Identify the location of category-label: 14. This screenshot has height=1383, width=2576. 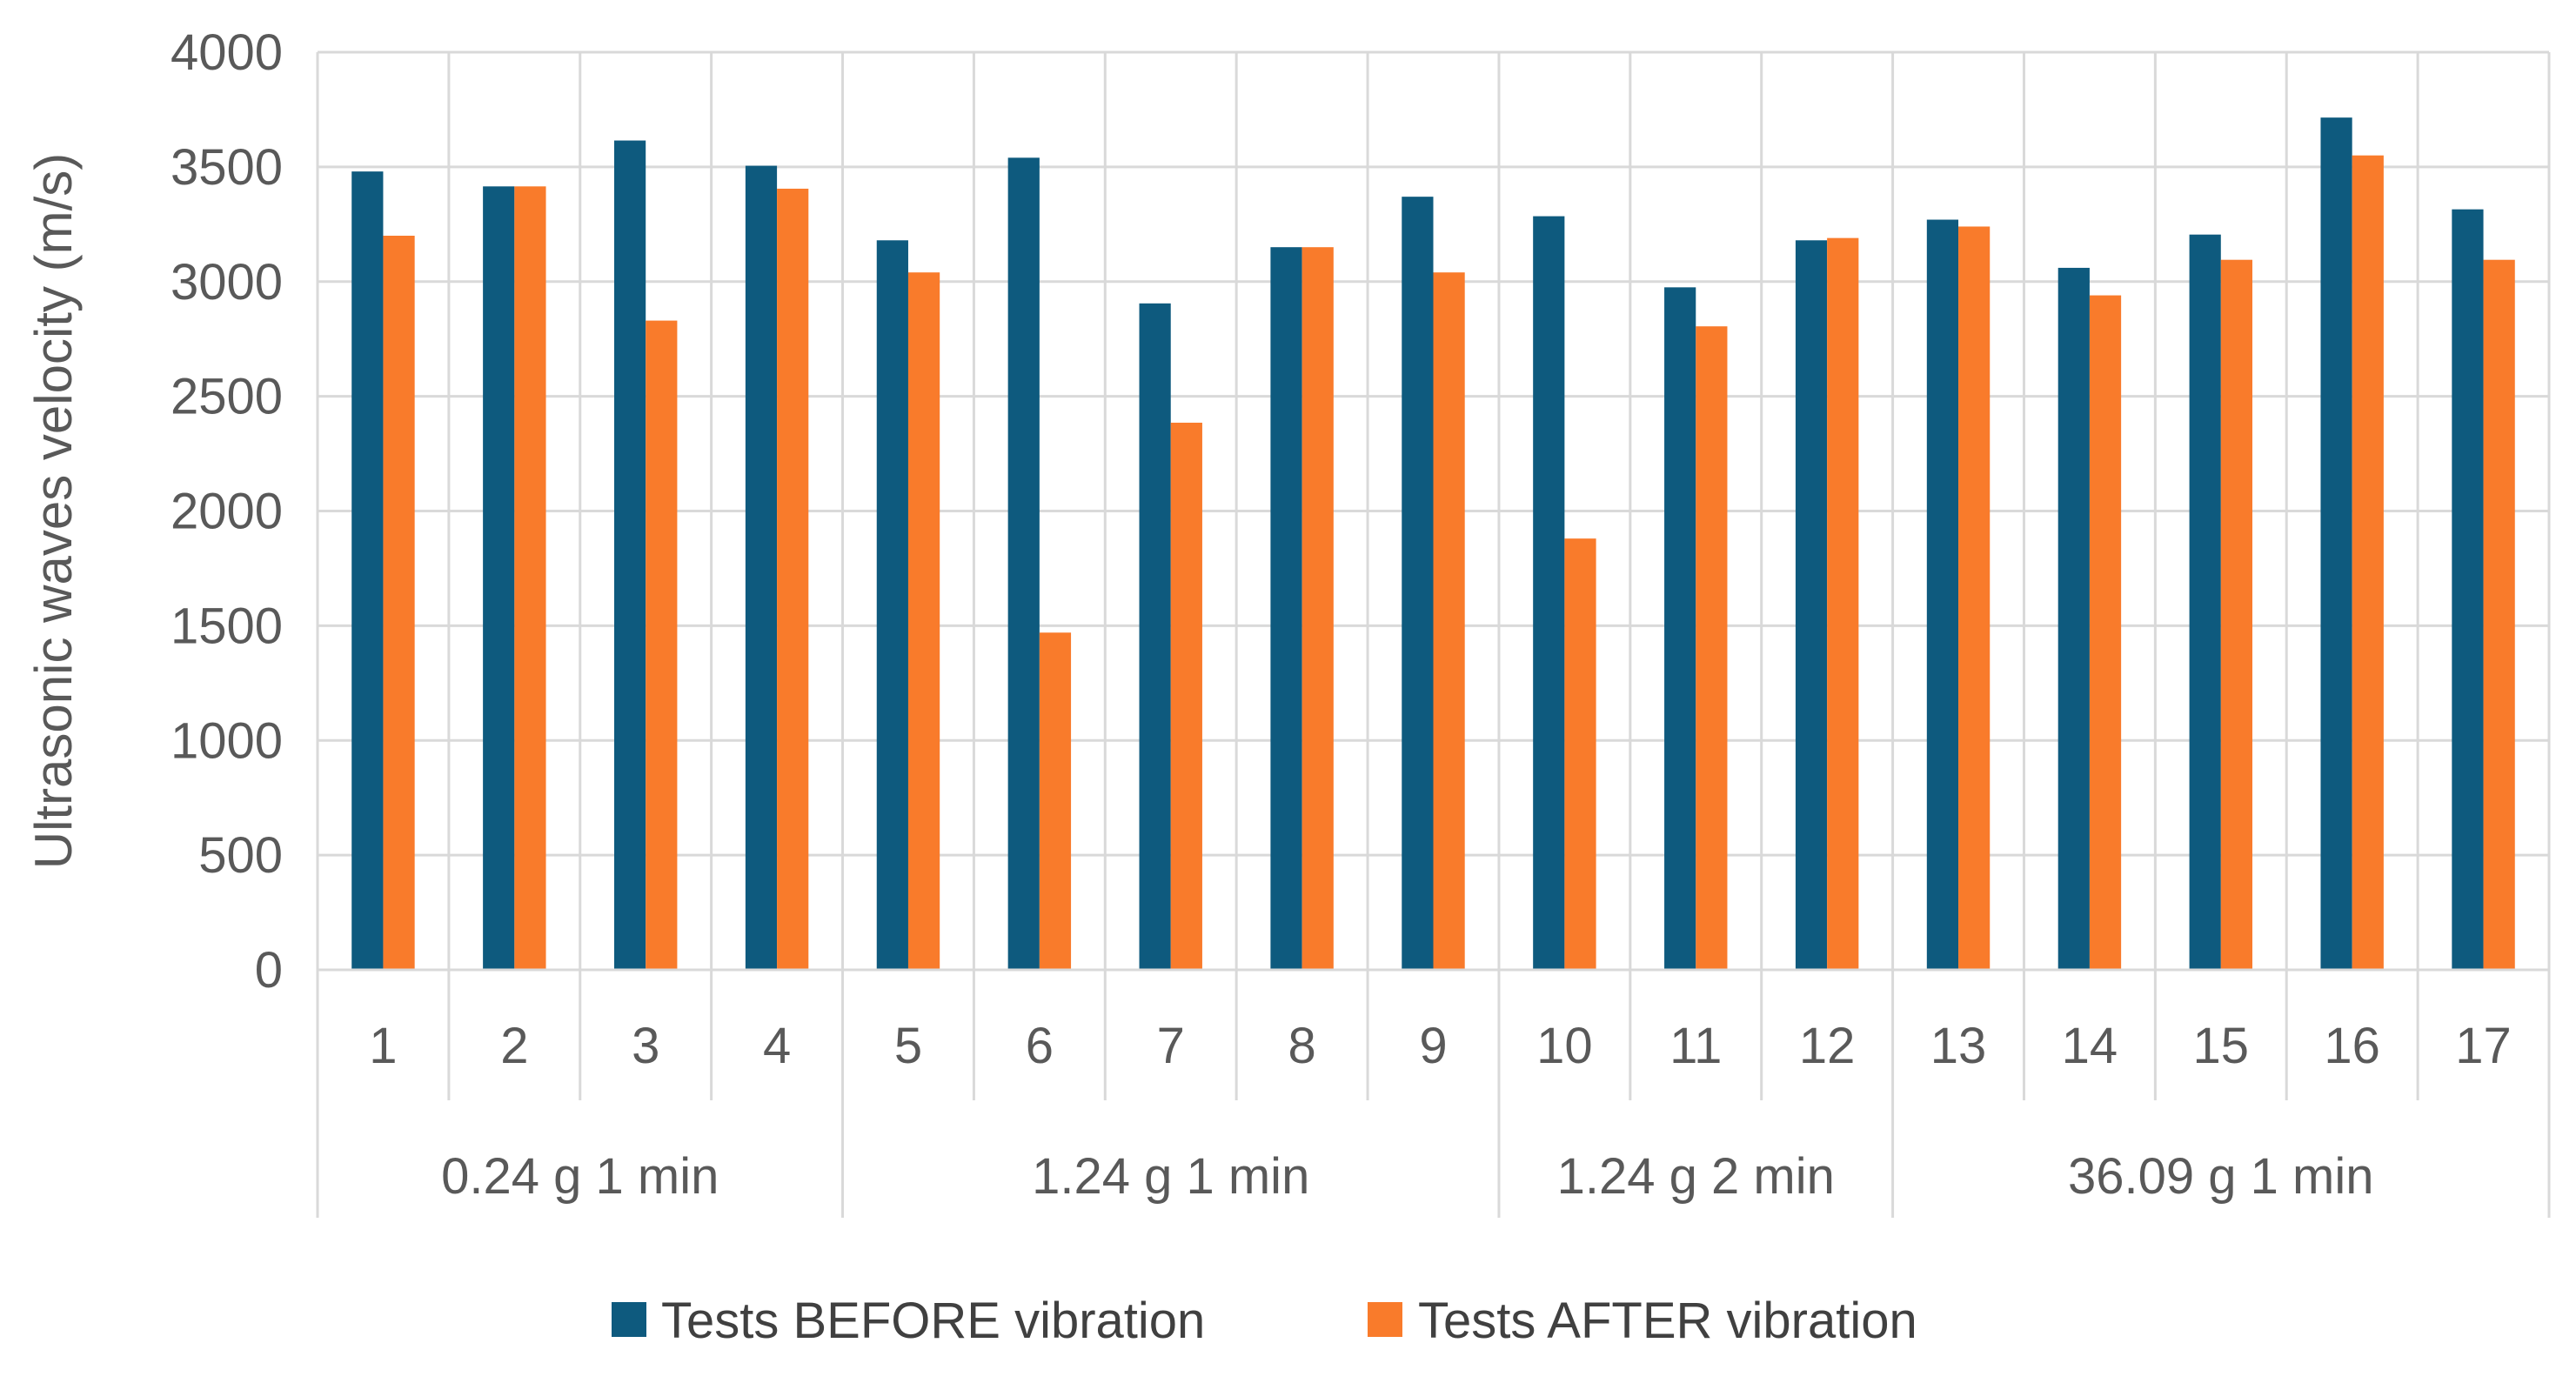
(2090, 1046).